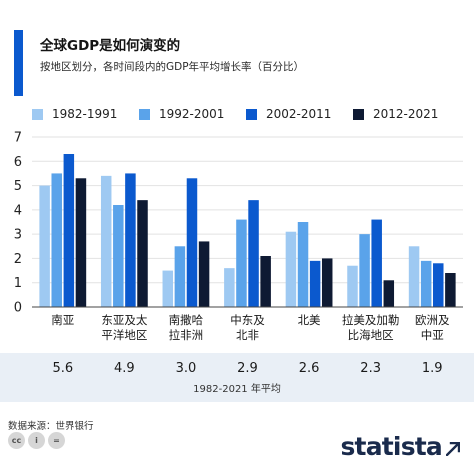  What do you see at coordinates (371, 320) in the screenshot?
I see `x-tick-label: 拉美及加勒` at bounding box center [371, 320].